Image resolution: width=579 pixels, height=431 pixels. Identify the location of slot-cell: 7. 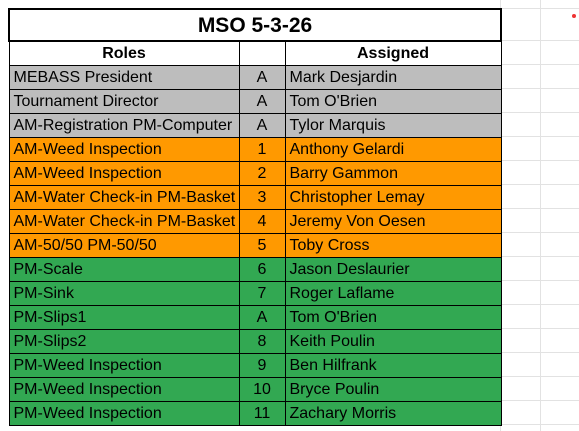
(262, 293).